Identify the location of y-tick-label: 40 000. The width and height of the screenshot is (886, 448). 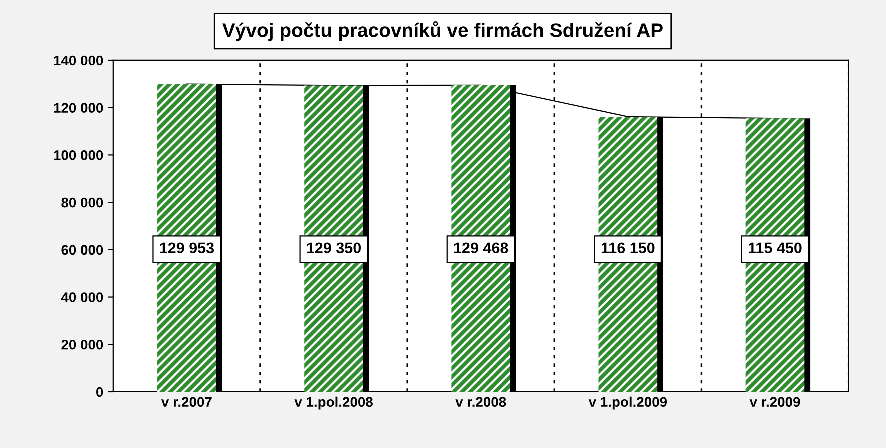
(82, 297).